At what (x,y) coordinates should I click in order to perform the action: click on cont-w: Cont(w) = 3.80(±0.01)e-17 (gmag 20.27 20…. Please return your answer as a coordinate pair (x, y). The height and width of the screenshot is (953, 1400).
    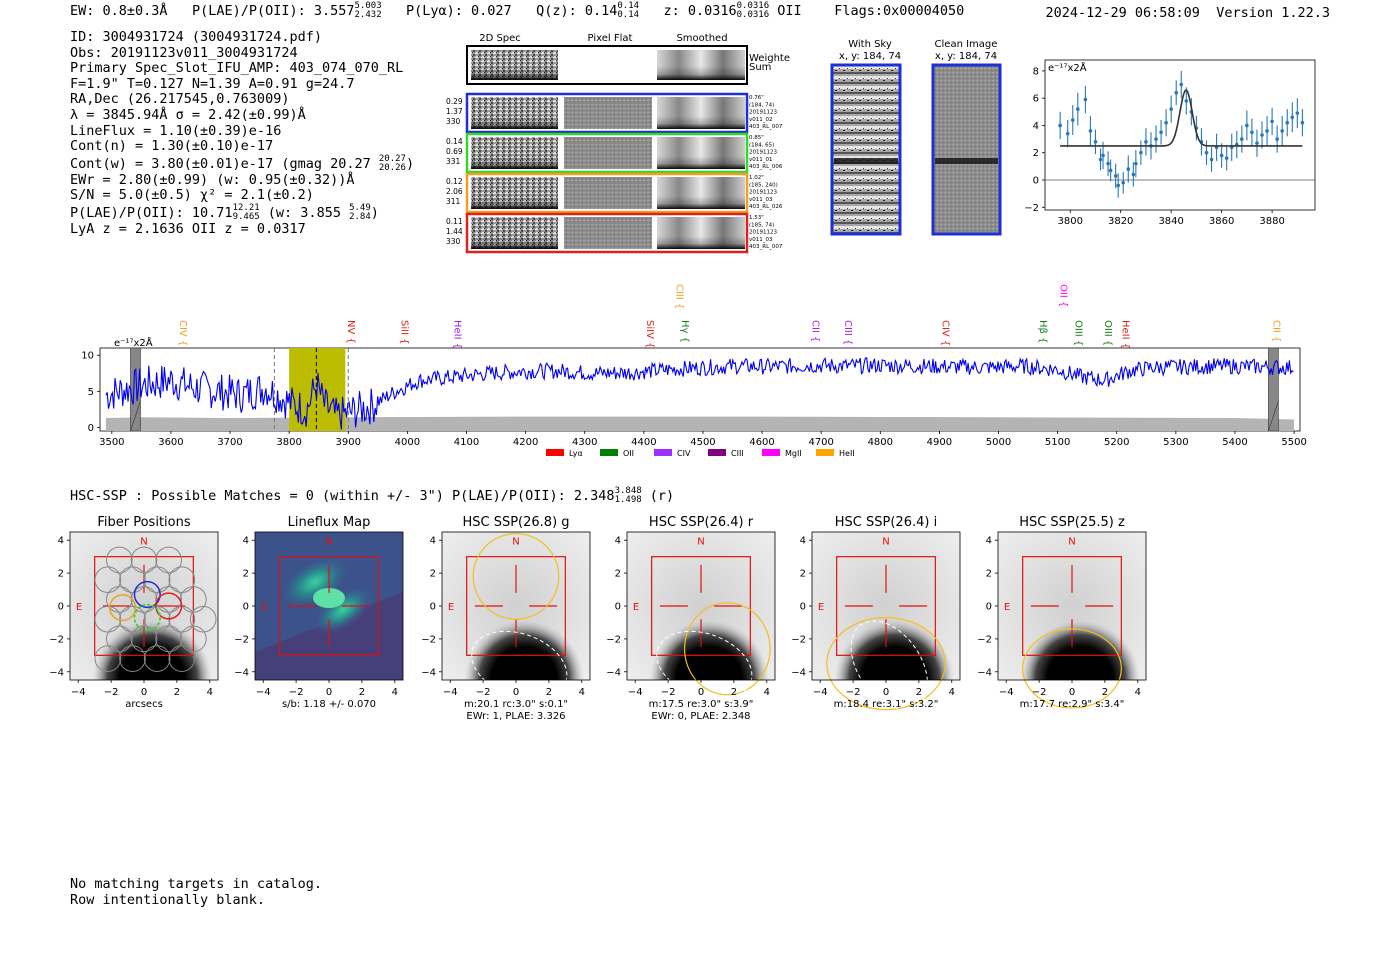
    Looking at the image, I should click on (242, 163).